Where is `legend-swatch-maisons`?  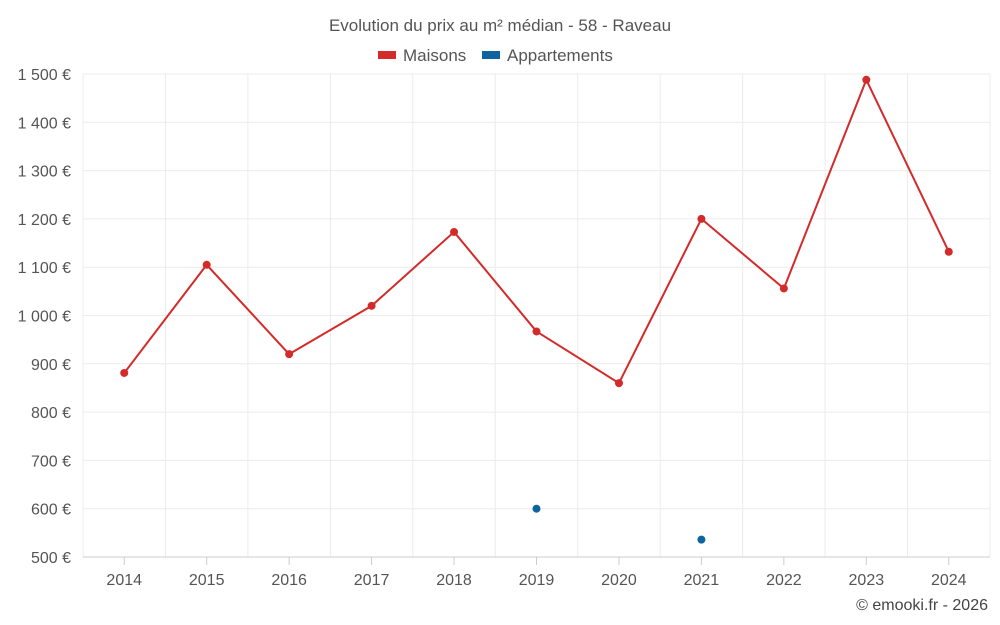 legend-swatch-maisons is located at coordinates (387, 55).